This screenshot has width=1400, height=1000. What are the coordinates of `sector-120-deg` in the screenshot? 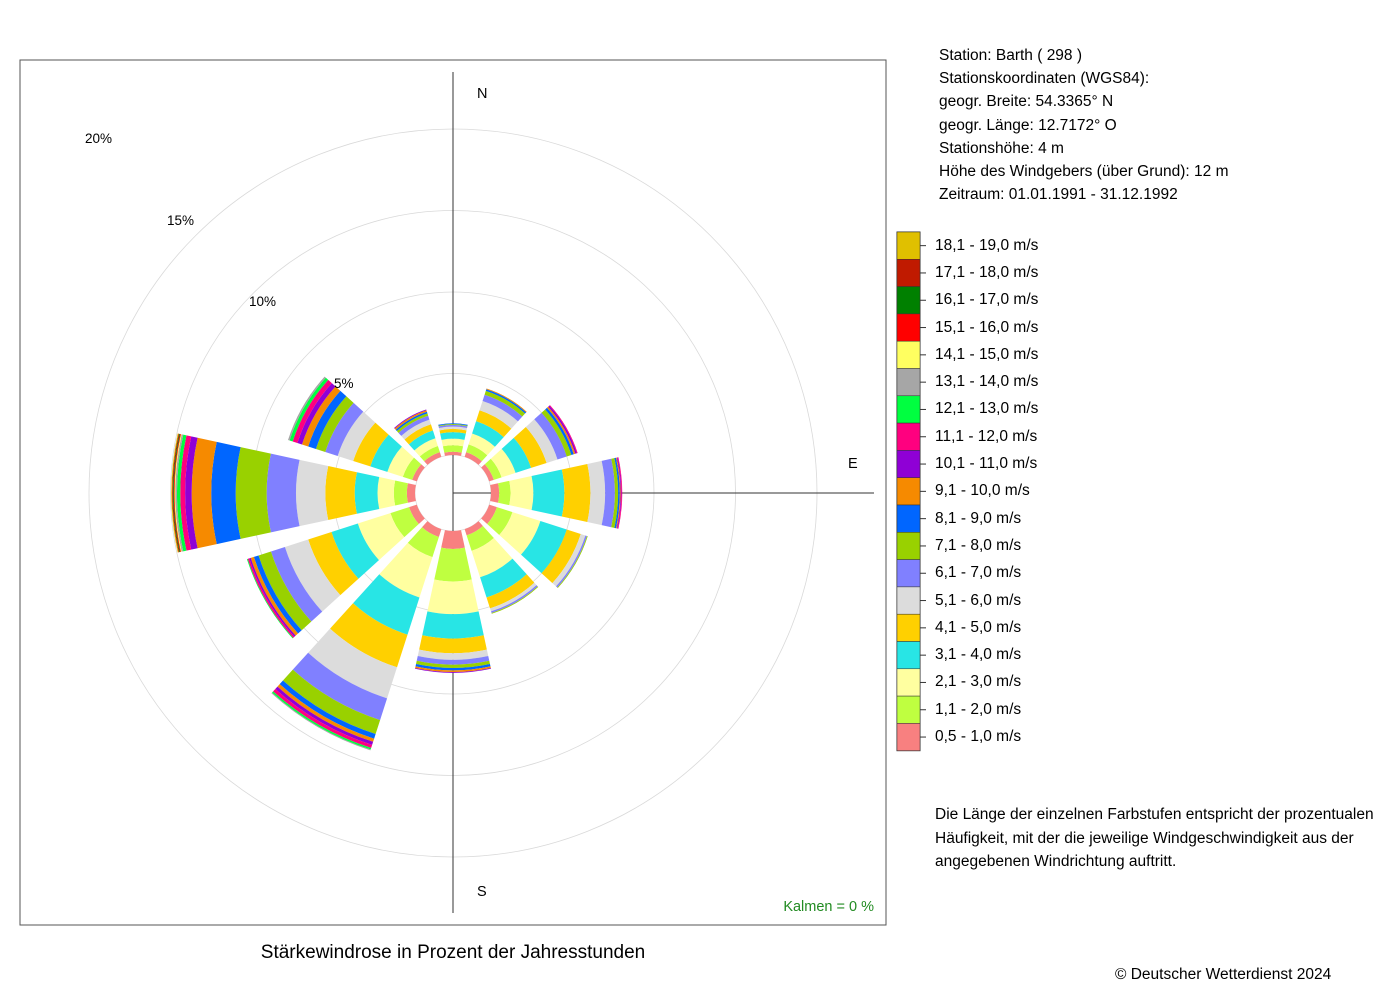 It's located at (534, 546).